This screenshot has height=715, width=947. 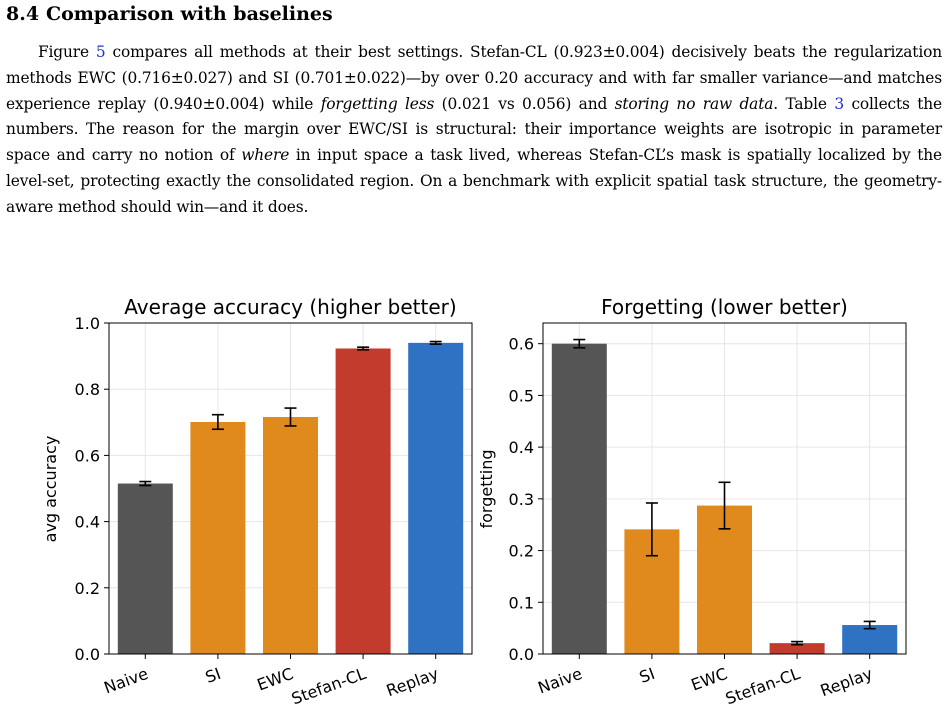 What do you see at coordinates (763, 686) in the screenshot?
I see `x-tick-label: Stefan-CL` at bounding box center [763, 686].